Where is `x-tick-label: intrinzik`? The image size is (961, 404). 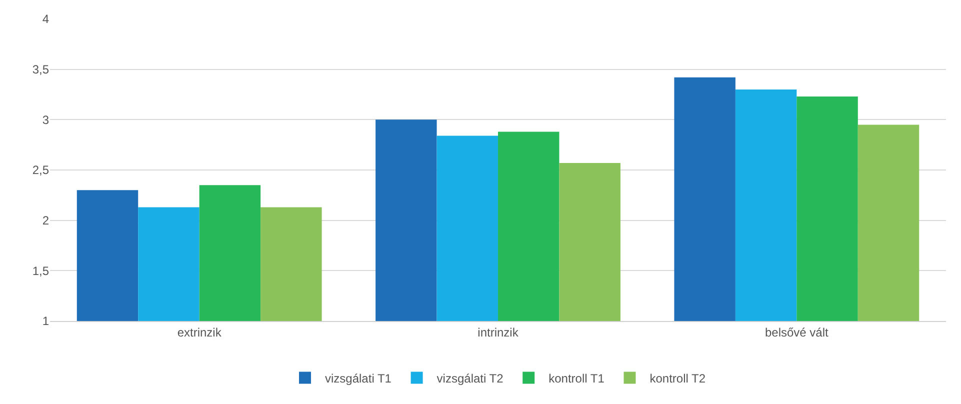
x-tick-label: intrinzik is located at coordinates (499, 332).